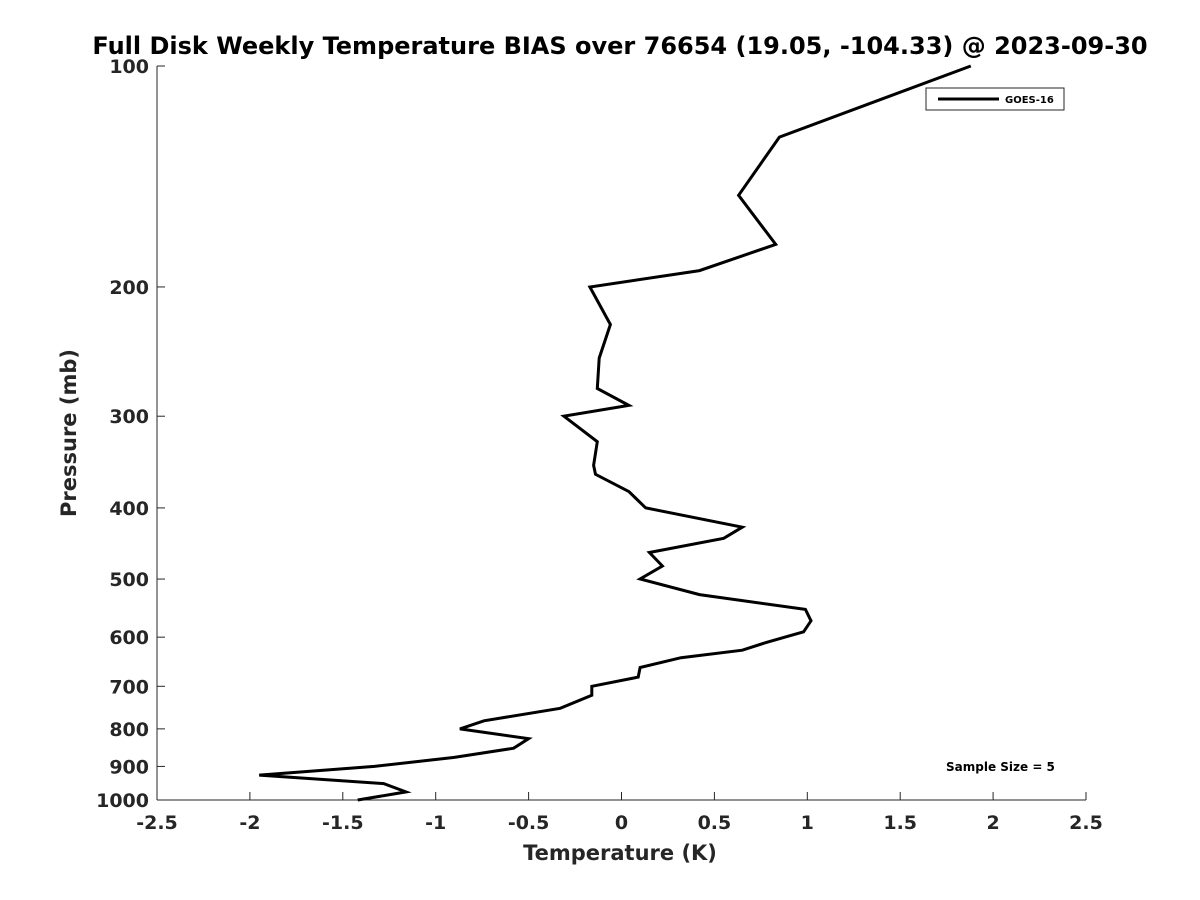  Describe the element at coordinates (620, 853) in the screenshot. I see `x-axis-label: Temperature (K)` at that location.